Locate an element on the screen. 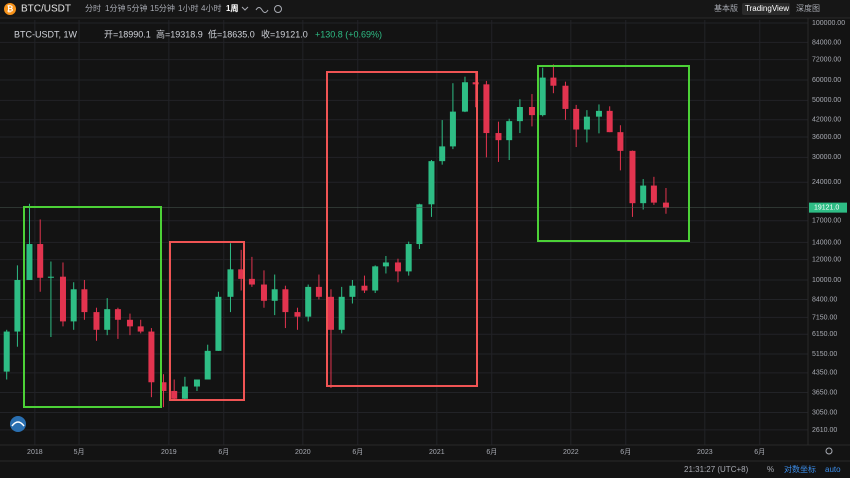 The image size is (850, 478). axis-settings-icon is located at coordinates (829, 451).